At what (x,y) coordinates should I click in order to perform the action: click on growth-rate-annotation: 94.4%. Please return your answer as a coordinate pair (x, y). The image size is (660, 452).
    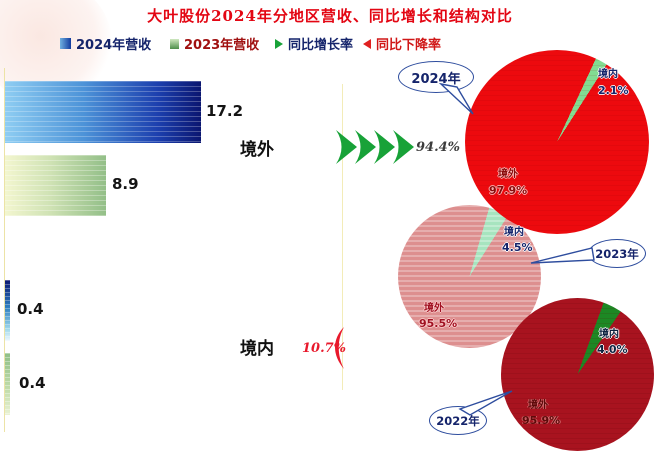
    Looking at the image, I should click on (438, 147).